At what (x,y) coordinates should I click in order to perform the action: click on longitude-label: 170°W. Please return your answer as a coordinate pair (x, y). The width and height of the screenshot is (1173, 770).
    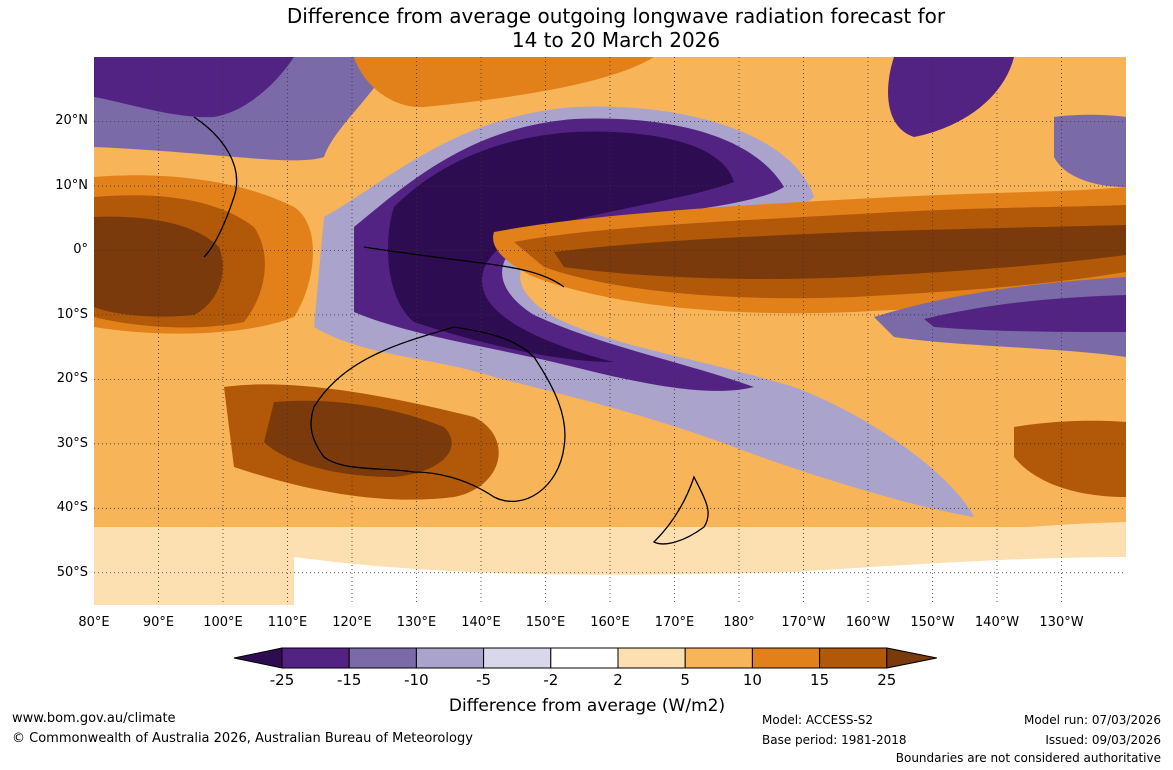
    Looking at the image, I should click on (803, 622).